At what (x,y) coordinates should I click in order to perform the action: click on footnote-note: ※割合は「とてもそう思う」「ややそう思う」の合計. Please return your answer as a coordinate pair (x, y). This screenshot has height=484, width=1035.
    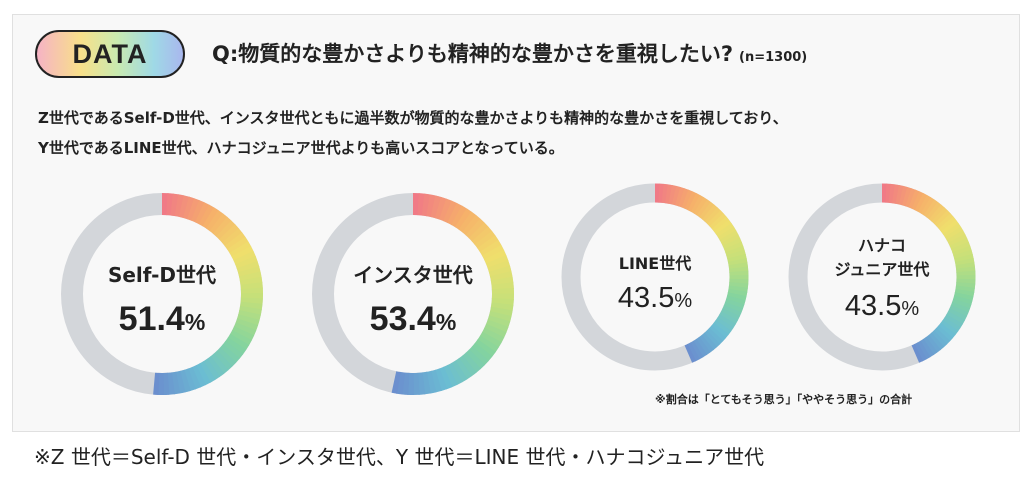
    Looking at the image, I should click on (784, 399).